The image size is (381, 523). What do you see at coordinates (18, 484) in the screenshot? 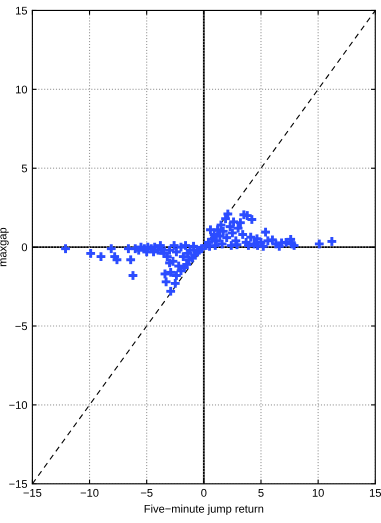
I see `y-tick-label: −15` at bounding box center [18, 484].